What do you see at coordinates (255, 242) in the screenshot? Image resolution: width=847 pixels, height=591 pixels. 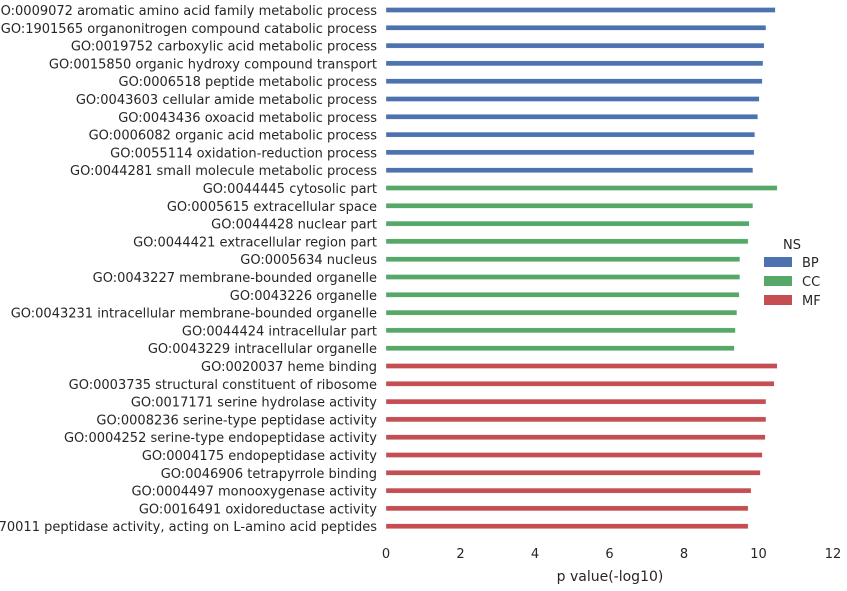 I see `category-label: GO:0044421 extracellular region part` at bounding box center [255, 242].